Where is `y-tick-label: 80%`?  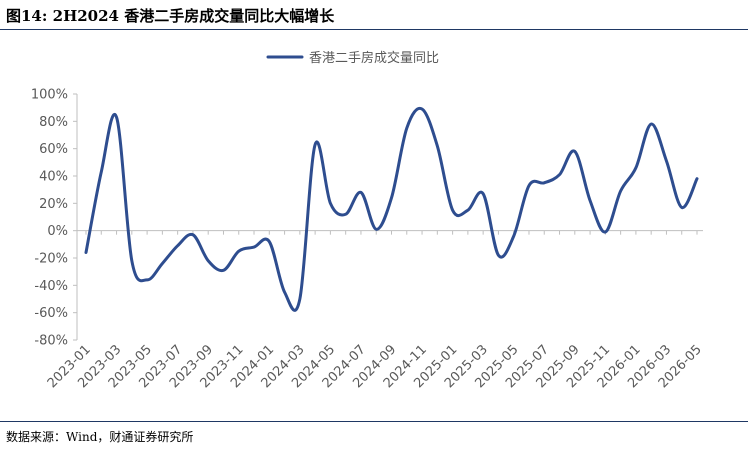
y-tick-label: 80% is located at coordinates (53, 122).